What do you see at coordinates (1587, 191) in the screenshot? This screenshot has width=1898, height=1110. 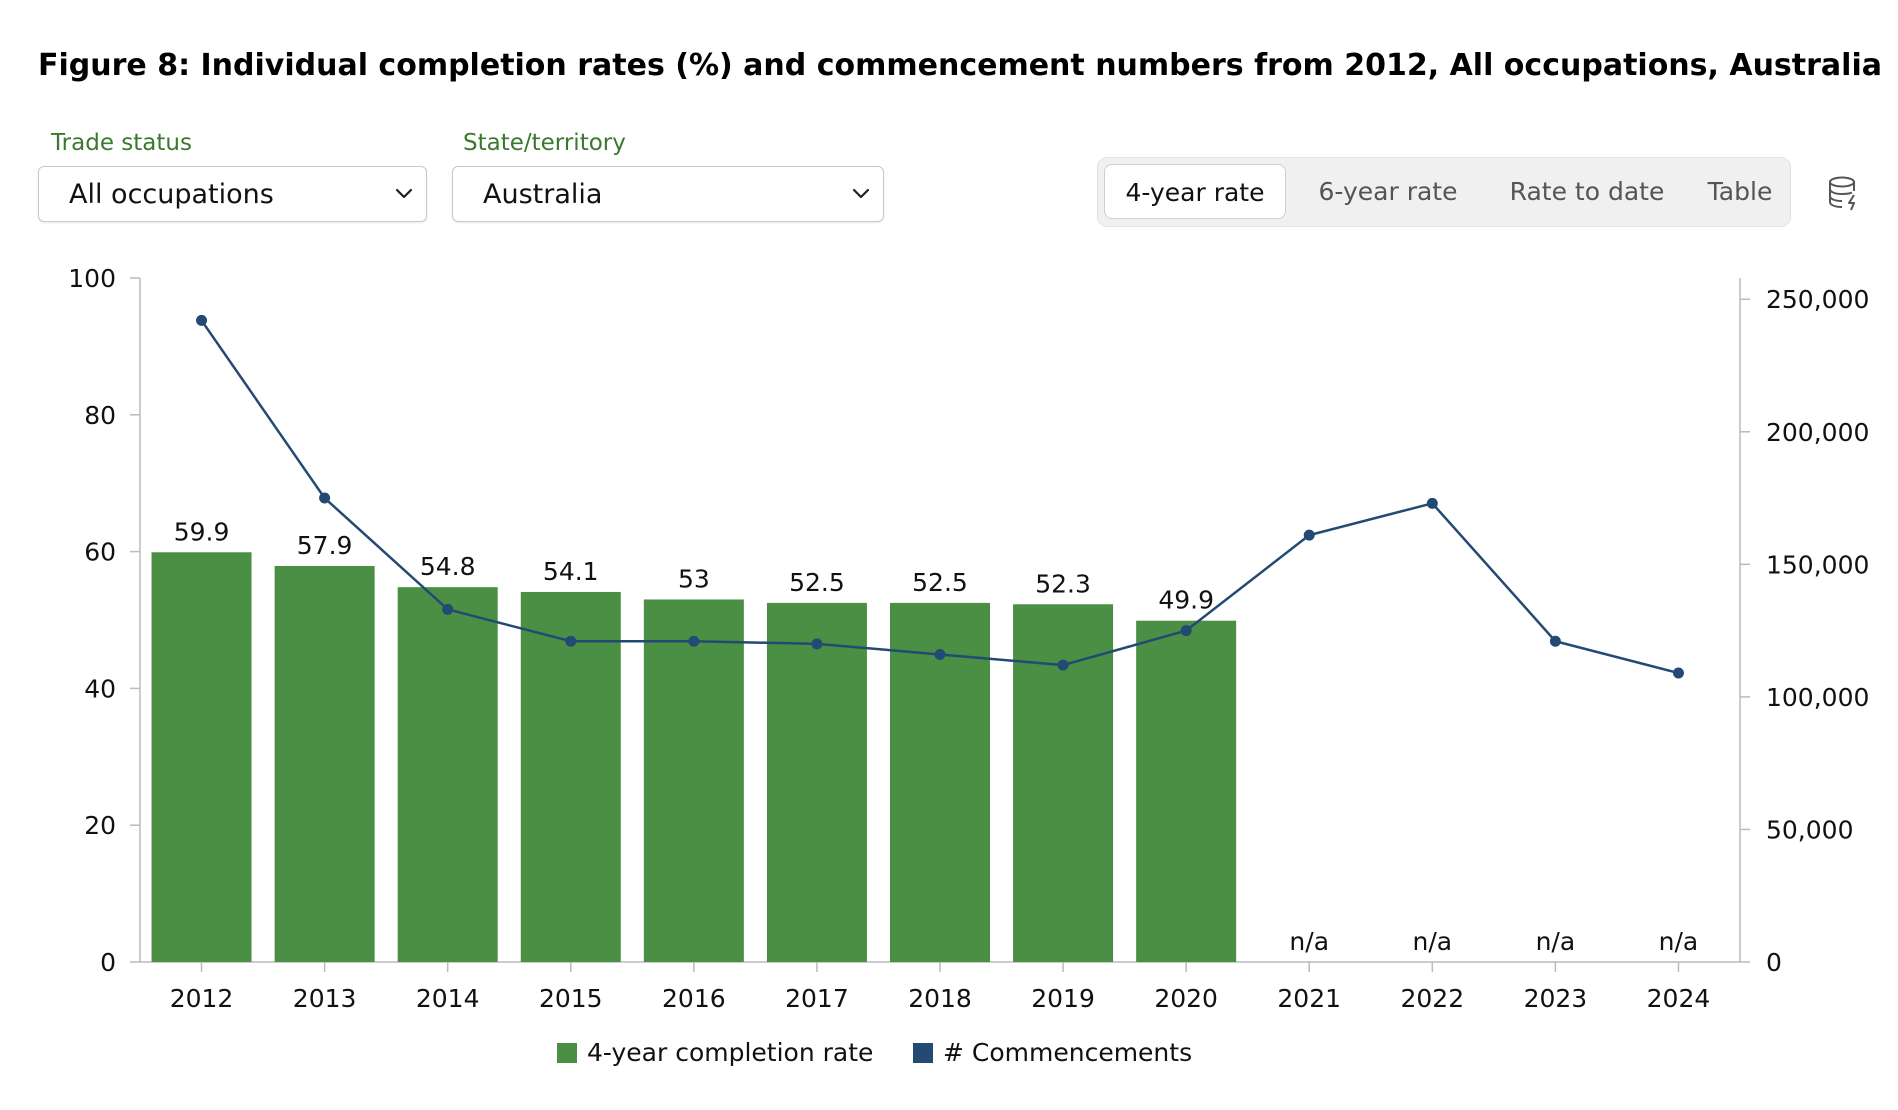 I see `tab-rate-to-date: Rate to date` at bounding box center [1587, 191].